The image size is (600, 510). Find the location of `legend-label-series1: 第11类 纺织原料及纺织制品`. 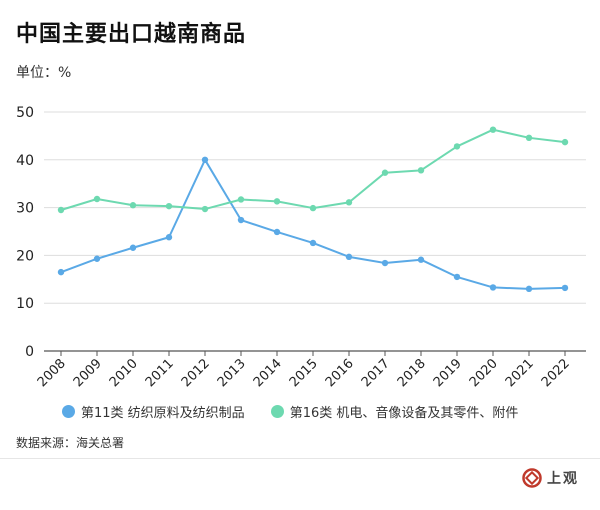

legend-label-series1: 第11类 纺织原料及纺织制品 is located at coordinates (163, 413).